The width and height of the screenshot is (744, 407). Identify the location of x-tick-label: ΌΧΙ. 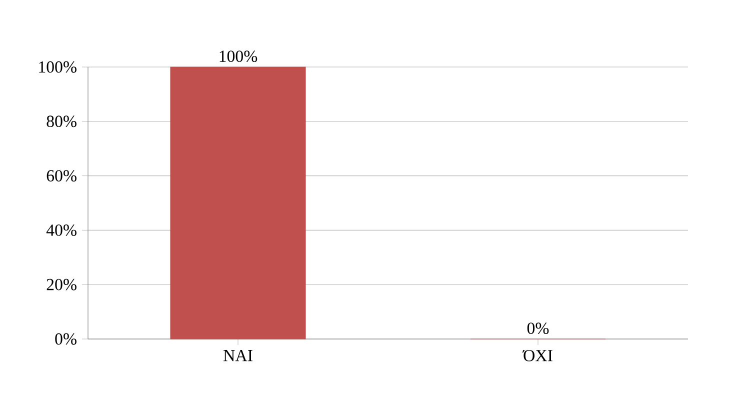
(537, 356).